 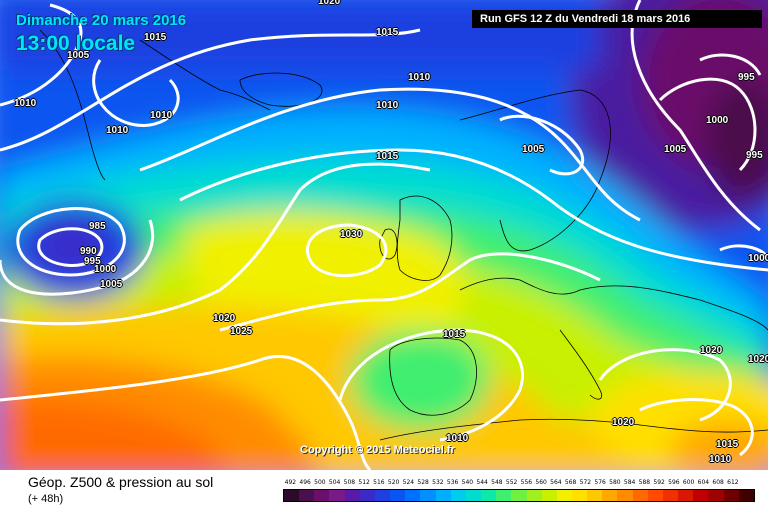 I want to click on scale-value: 540, so click(x=467, y=482).